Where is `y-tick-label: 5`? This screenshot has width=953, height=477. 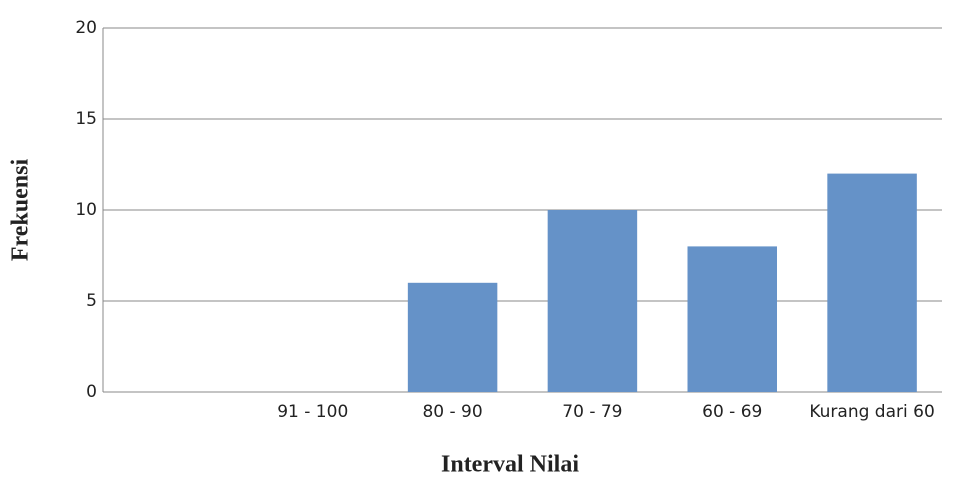
y-tick-label: 5 is located at coordinates (91, 301).